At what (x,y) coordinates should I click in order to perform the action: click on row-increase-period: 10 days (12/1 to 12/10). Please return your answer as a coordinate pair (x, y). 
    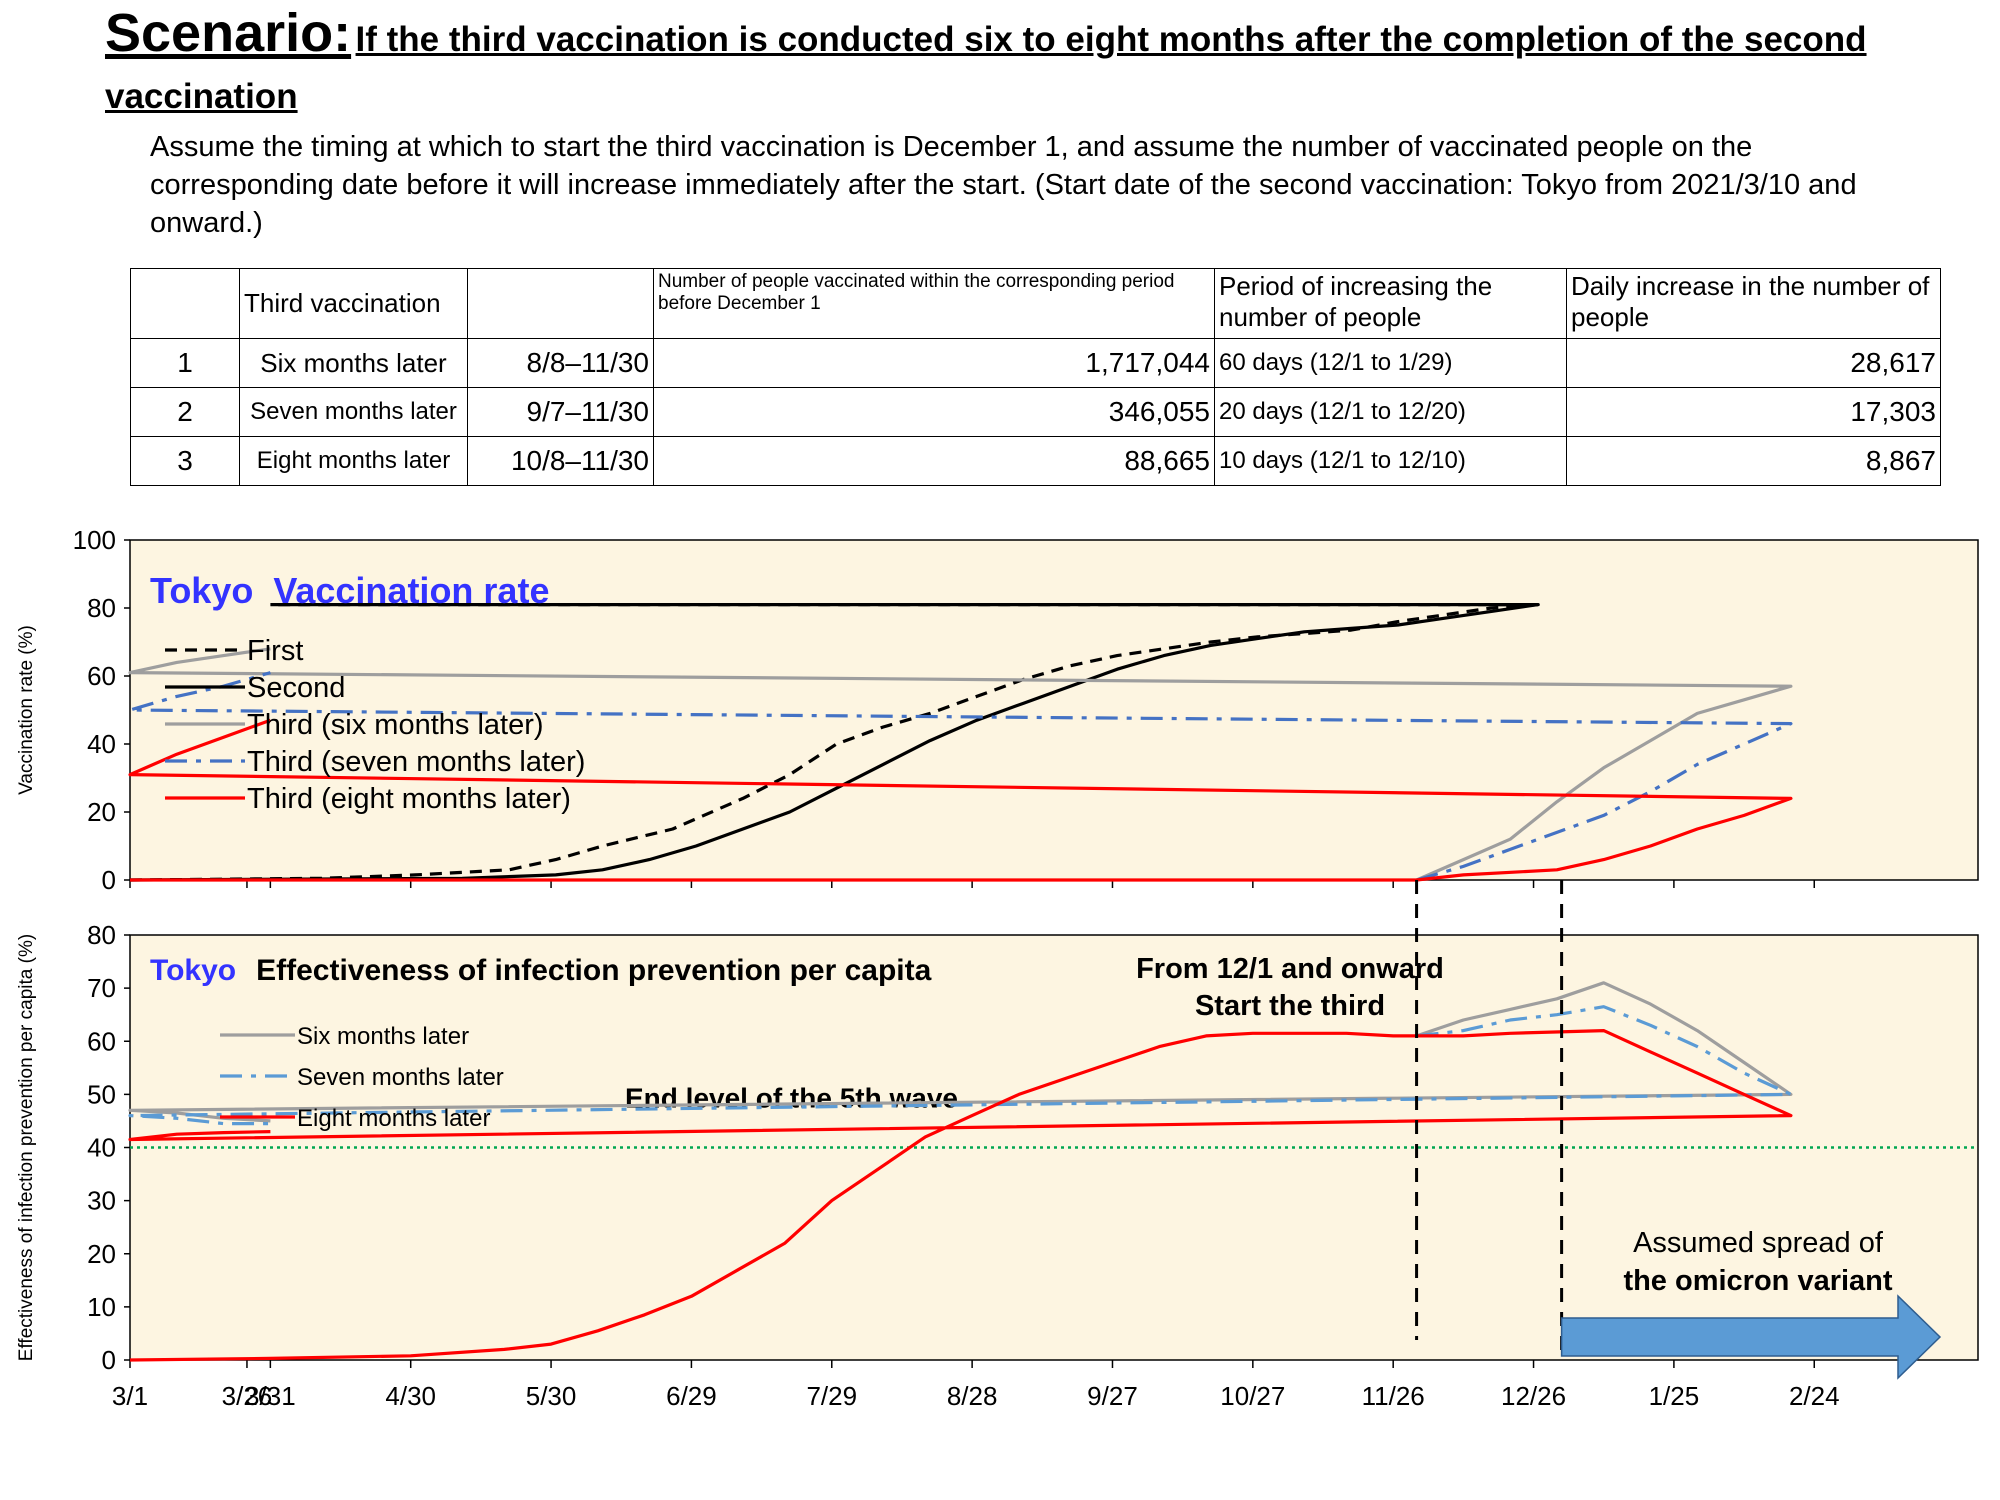
    Looking at the image, I should click on (1390, 461).